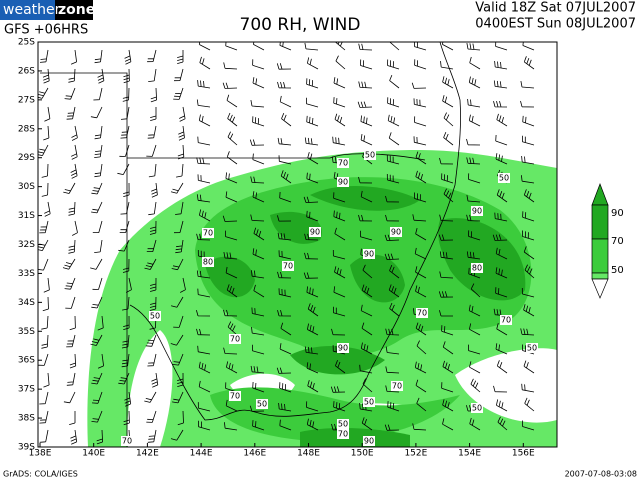 This screenshot has width=640, height=480. I want to click on rh-dry, so click(150, 388).